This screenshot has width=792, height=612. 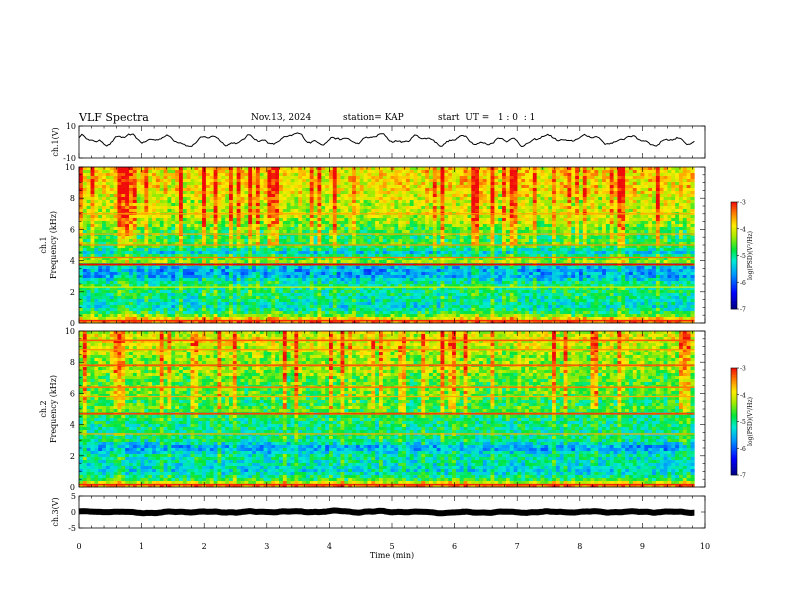 I want to click on ch3-waveform-y-tick-label: 0, so click(x=73, y=512).